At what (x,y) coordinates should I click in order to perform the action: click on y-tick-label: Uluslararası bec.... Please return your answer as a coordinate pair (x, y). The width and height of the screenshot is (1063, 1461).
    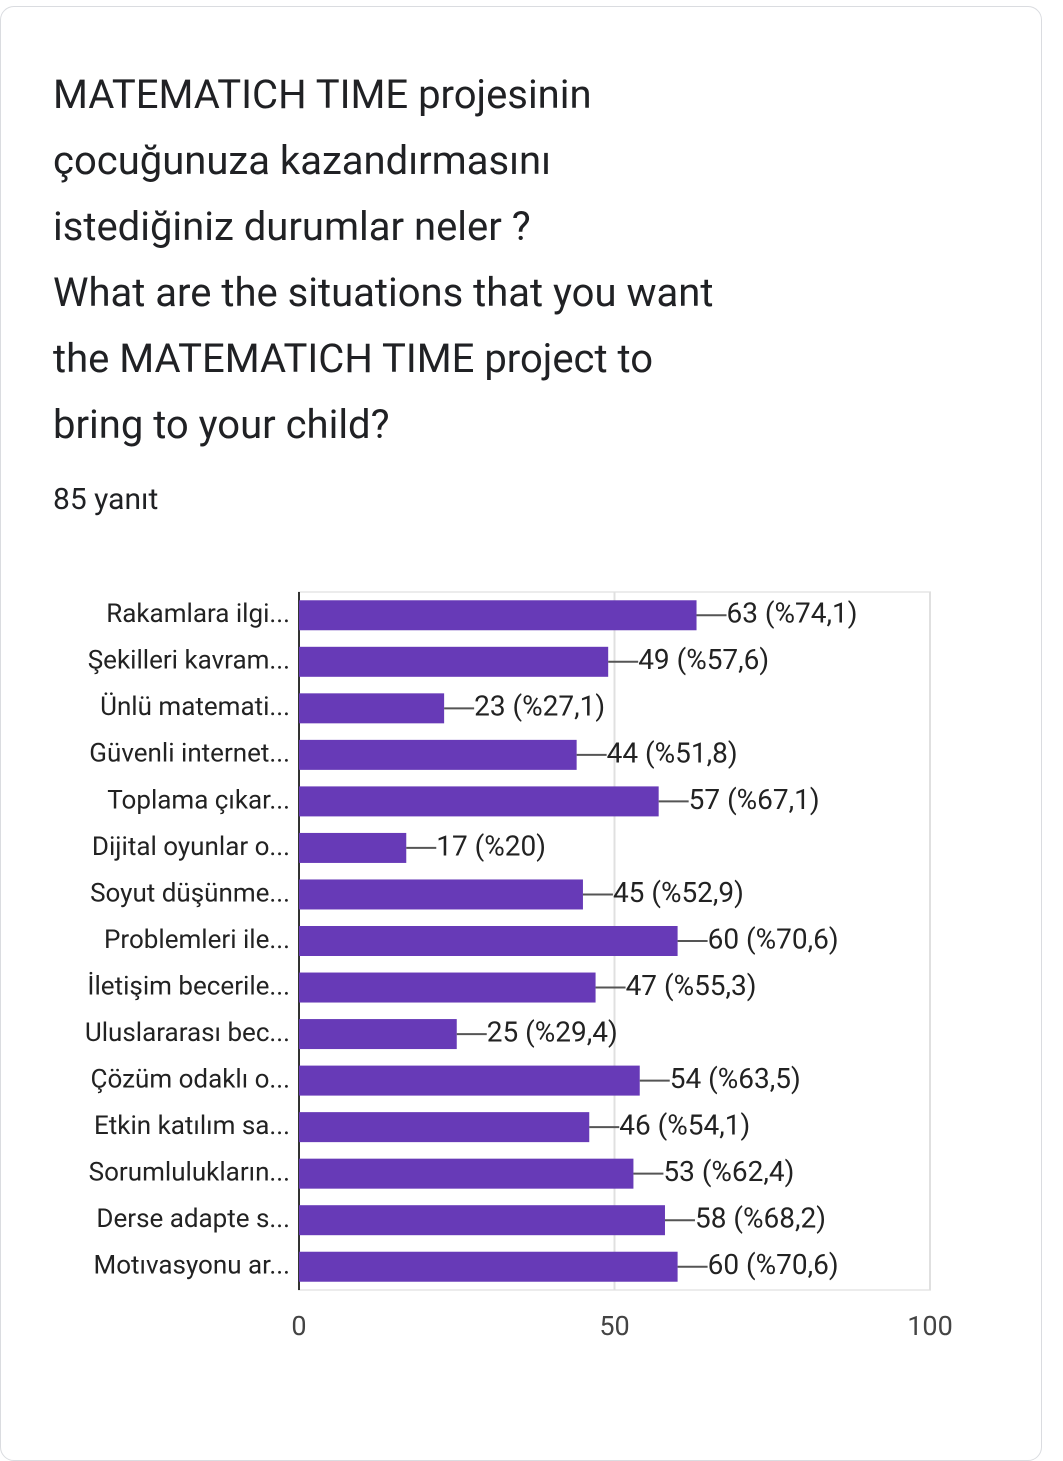
    Looking at the image, I should click on (187, 1033).